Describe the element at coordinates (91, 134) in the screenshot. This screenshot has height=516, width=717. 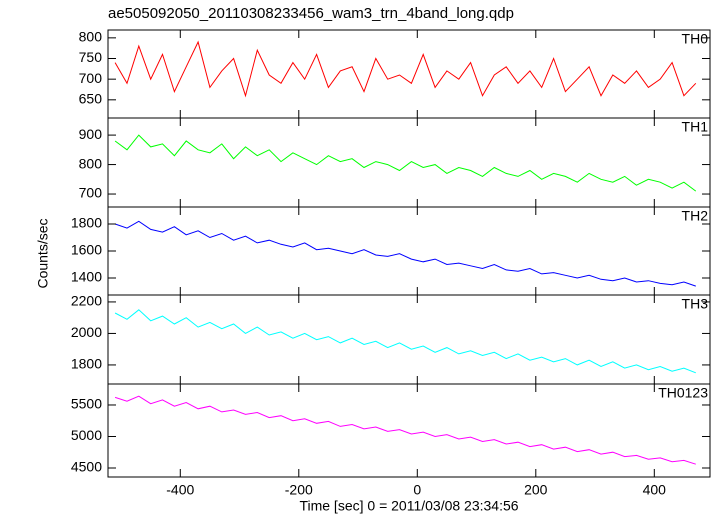
I see `y-tick-label: 900` at that location.